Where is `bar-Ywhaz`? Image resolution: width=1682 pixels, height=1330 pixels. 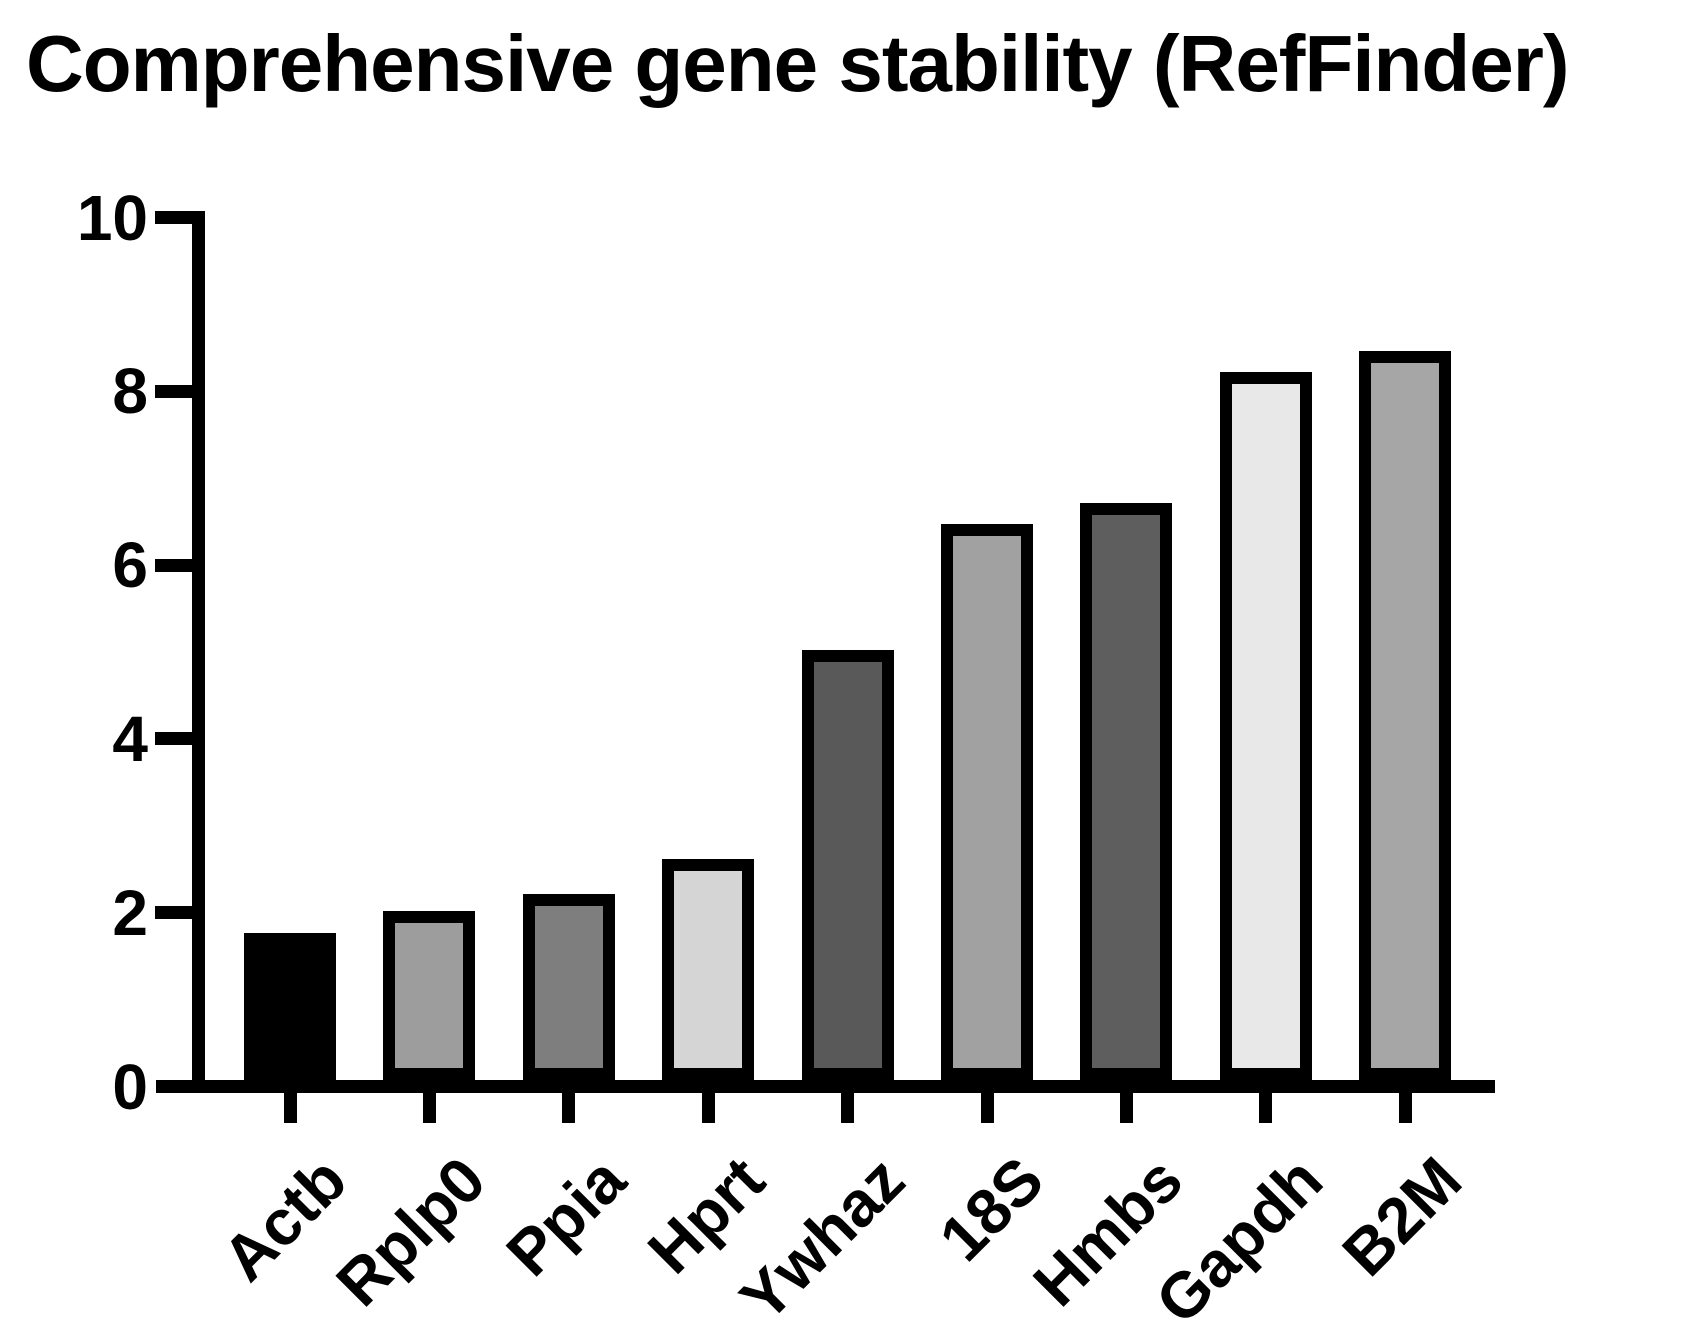 bar-Ywhaz is located at coordinates (847, 865).